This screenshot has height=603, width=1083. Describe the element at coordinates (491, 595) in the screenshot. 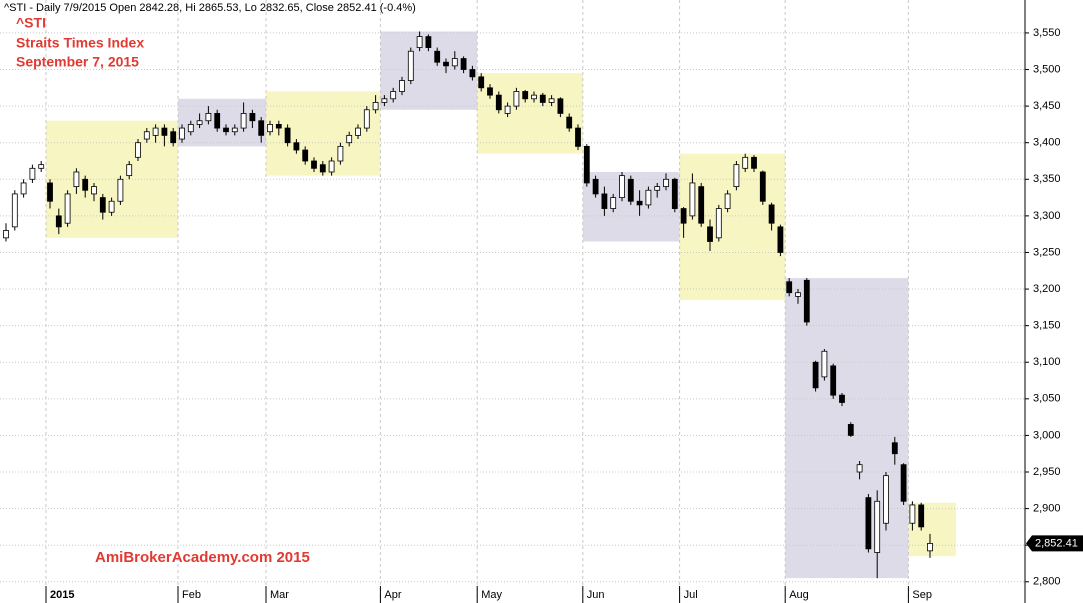

I see `x-tick-label: May` at that location.